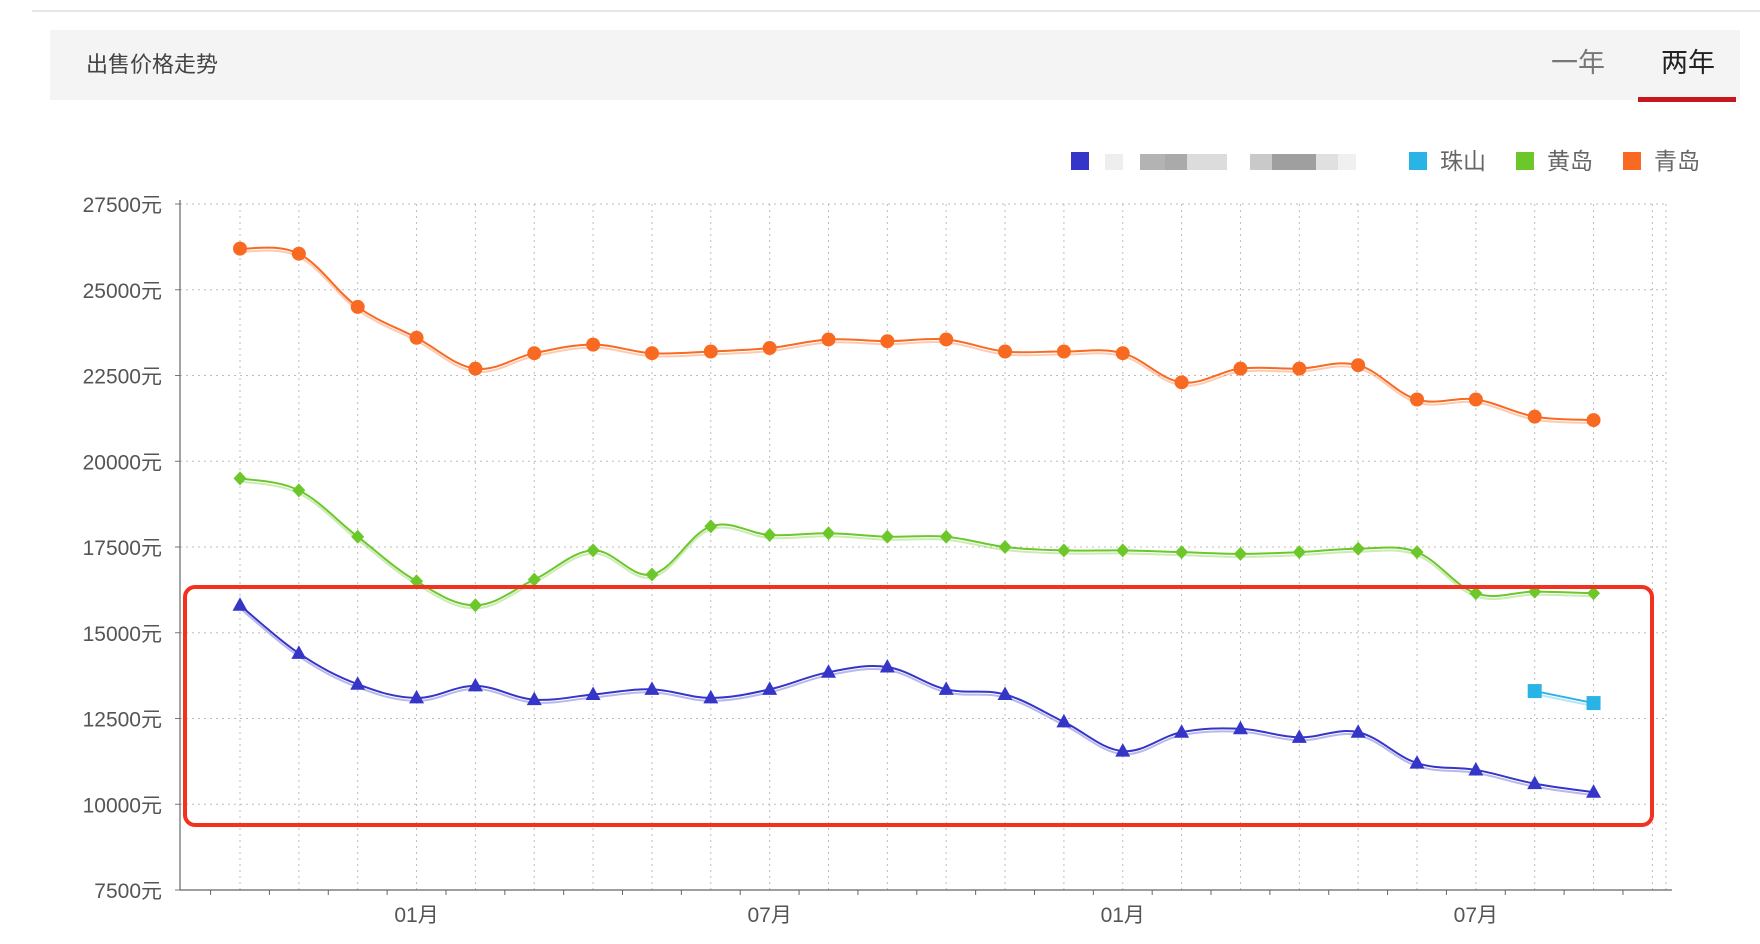  I want to click on y-tick-label: 17500元, so click(122, 548).